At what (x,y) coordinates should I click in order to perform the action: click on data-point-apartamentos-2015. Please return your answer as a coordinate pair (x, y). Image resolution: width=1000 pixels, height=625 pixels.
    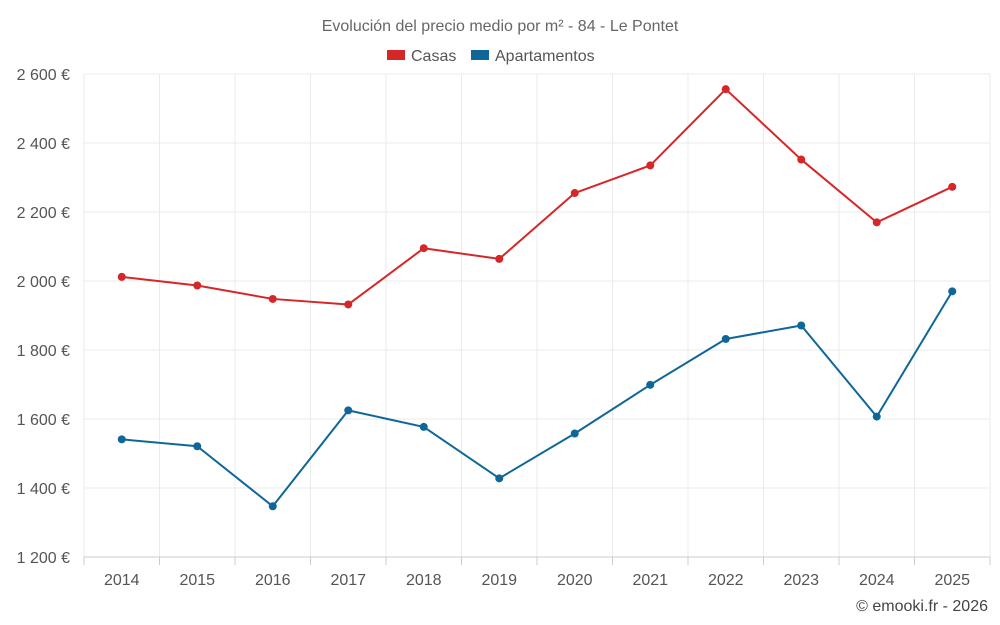
    Looking at the image, I should click on (197, 446).